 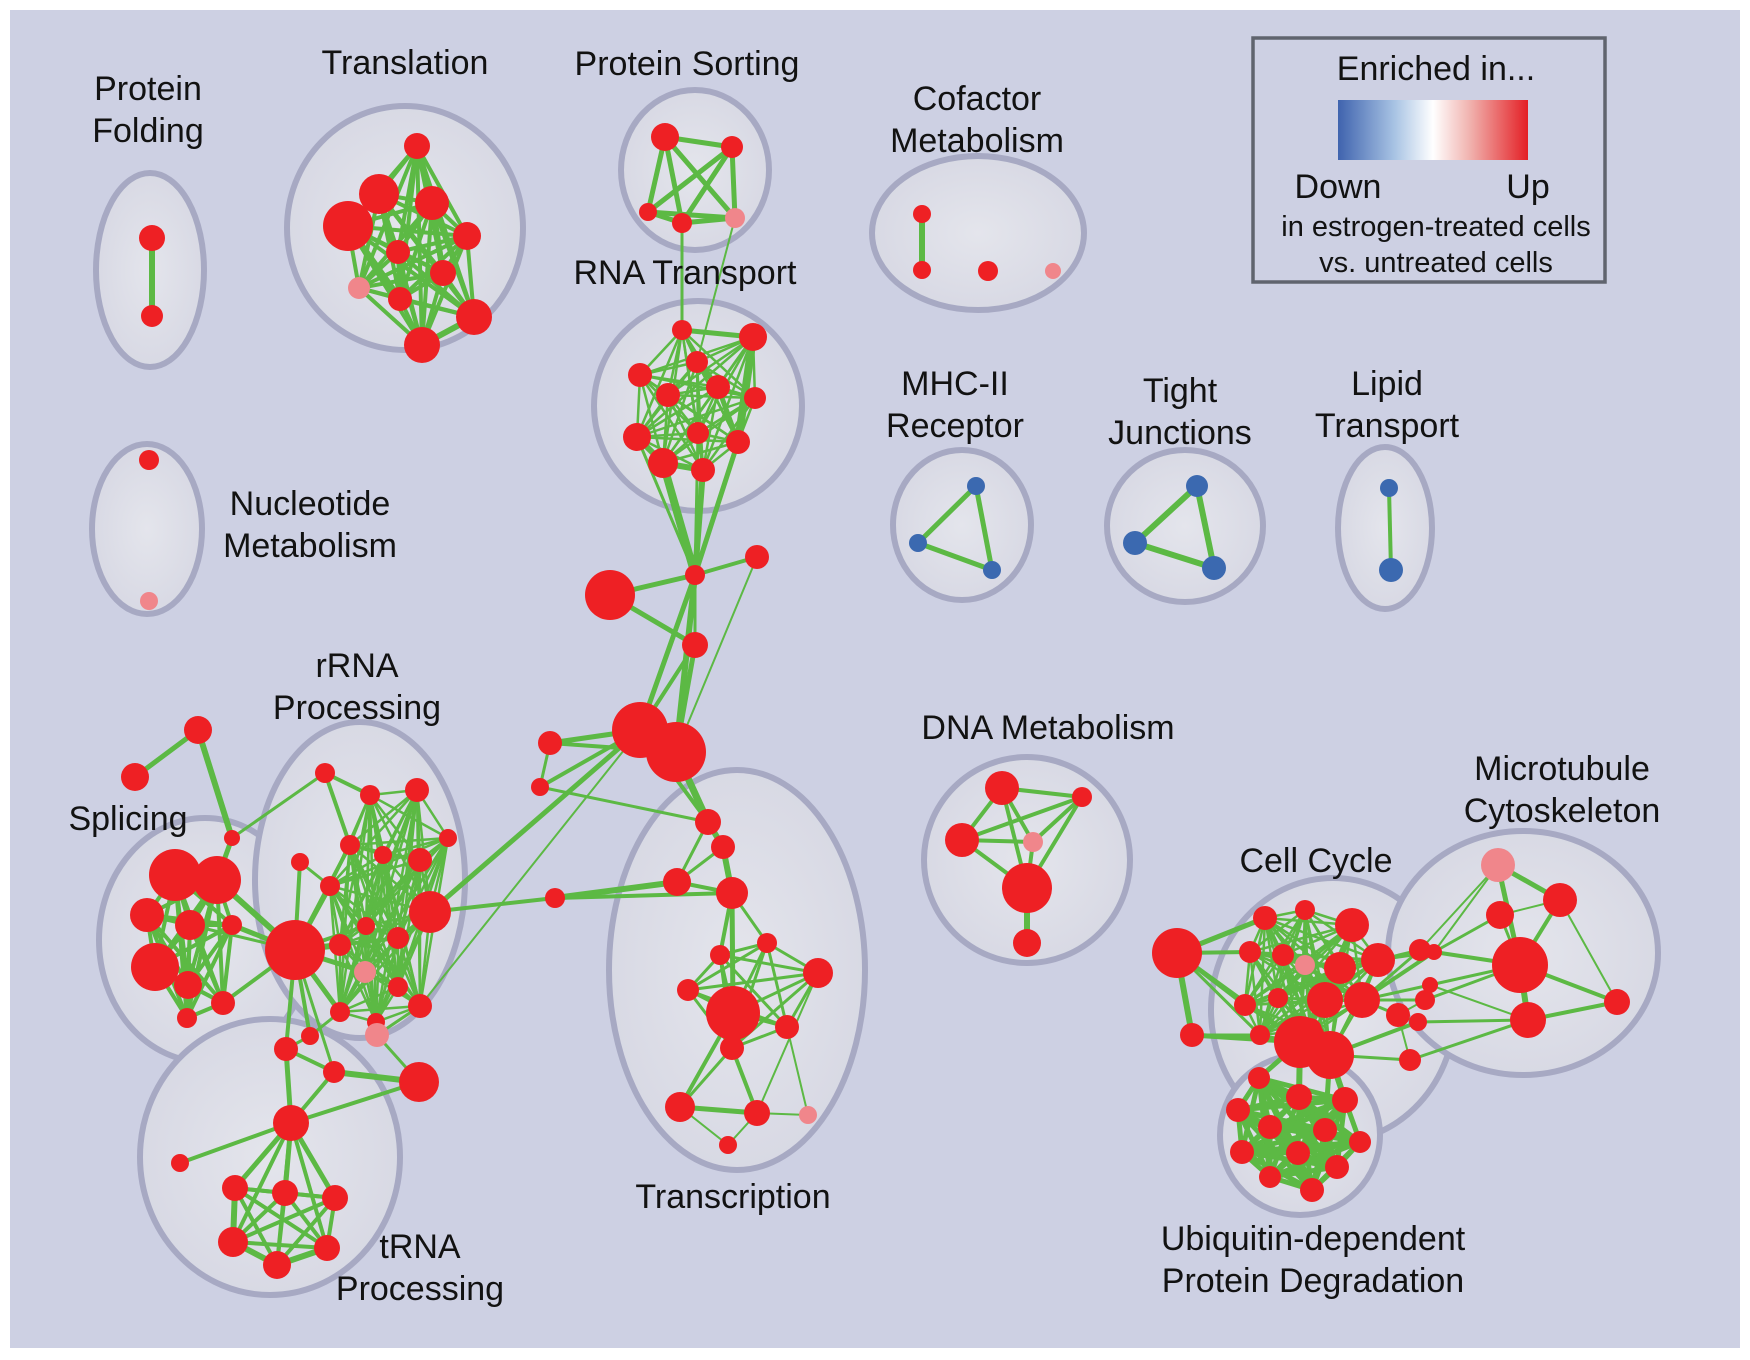 What do you see at coordinates (1498, 865) in the screenshot?
I see `node-mt_pink` at bounding box center [1498, 865].